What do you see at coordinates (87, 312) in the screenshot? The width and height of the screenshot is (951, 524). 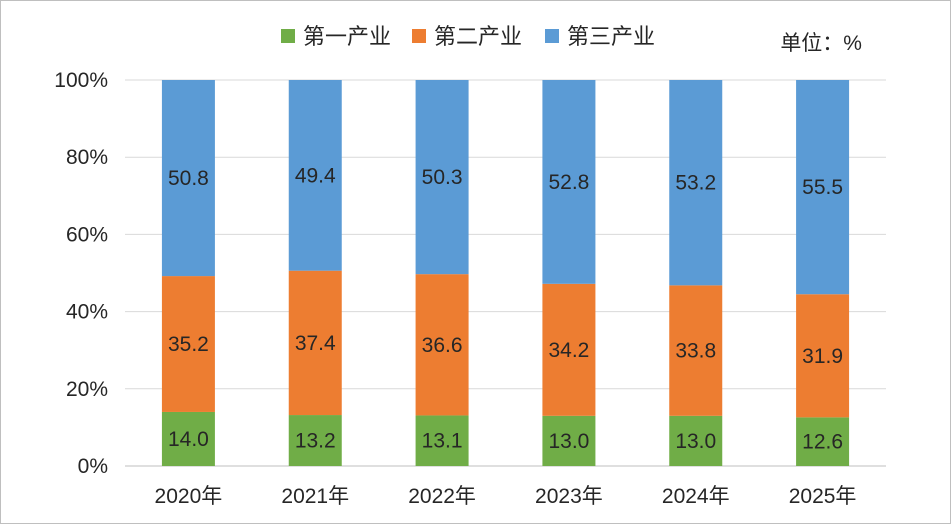 I see `y-tick-label: 40%` at bounding box center [87, 312].